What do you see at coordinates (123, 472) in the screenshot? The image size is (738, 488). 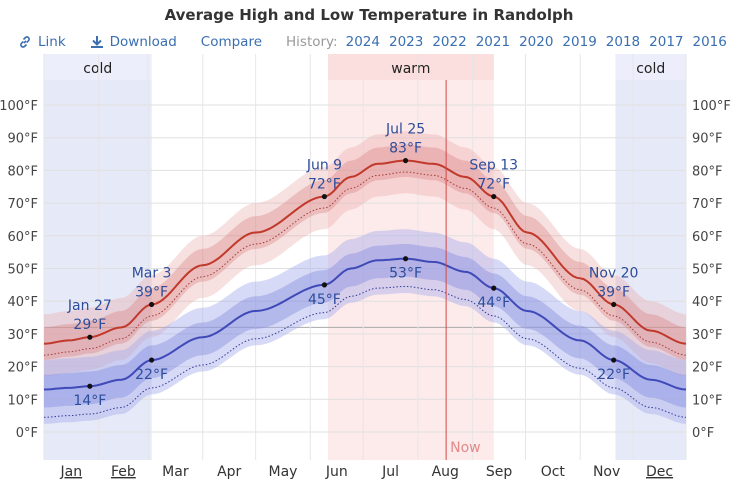 I see `month-label-feb: Feb` at bounding box center [123, 472].